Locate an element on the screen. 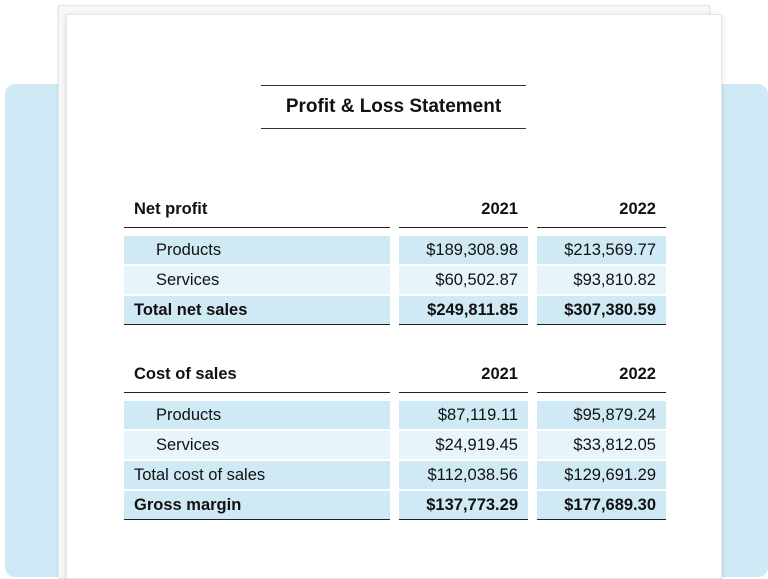 Image resolution: width=768 pixels, height=579 pixels. row-value-2021: $249,811.85 is located at coordinates (463, 310).